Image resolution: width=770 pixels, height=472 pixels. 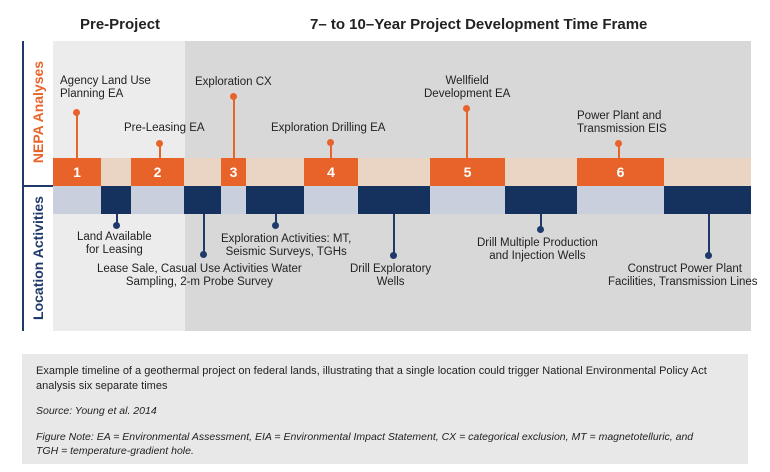 What do you see at coordinates (120, 24) in the screenshot?
I see `pre-project-header: Pre-Project` at bounding box center [120, 24].